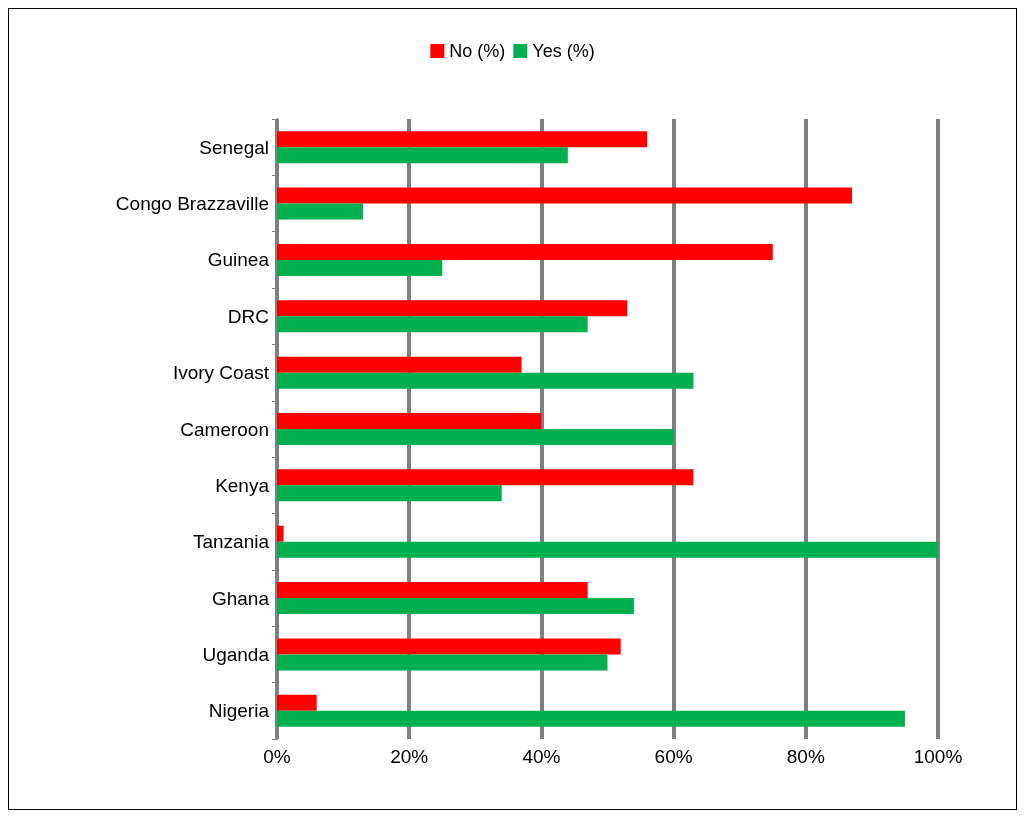 The image size is (1025, 818). Describe the element at coordinates (192, 204) in the screenshot. I see `y-tick-label: Congo Brazzaville` at that location.